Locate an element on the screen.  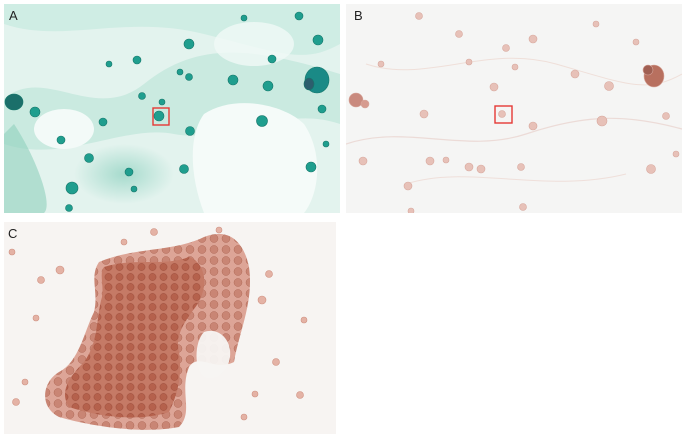
highlight-box-a is located at coordinates (161, 116).